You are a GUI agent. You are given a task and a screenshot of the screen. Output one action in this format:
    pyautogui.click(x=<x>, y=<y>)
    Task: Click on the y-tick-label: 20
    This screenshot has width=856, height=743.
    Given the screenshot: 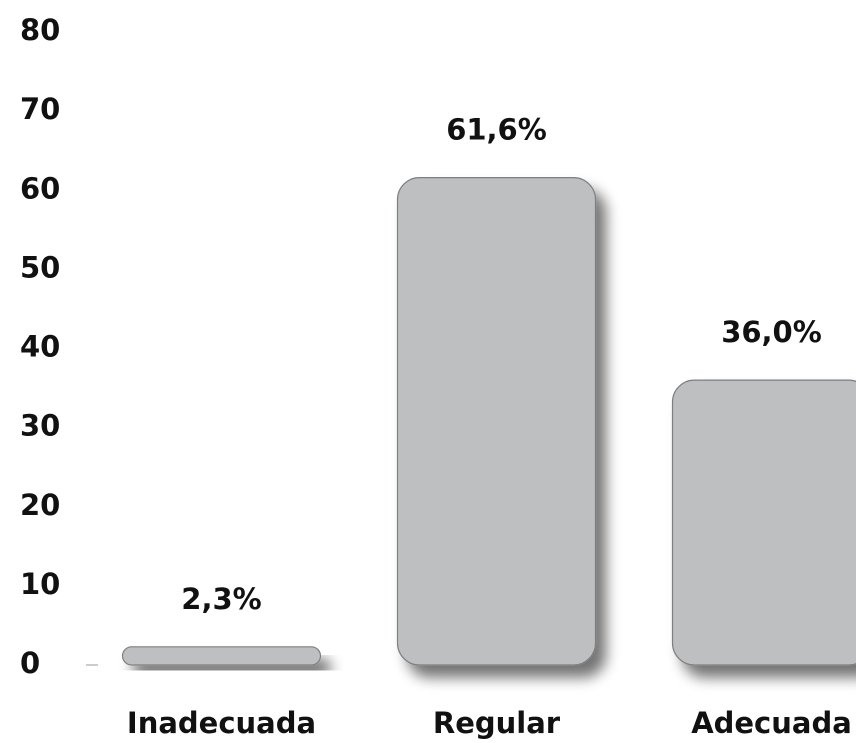 What is the action you would take?
    pyautogui.click(x=40, y=505)
    